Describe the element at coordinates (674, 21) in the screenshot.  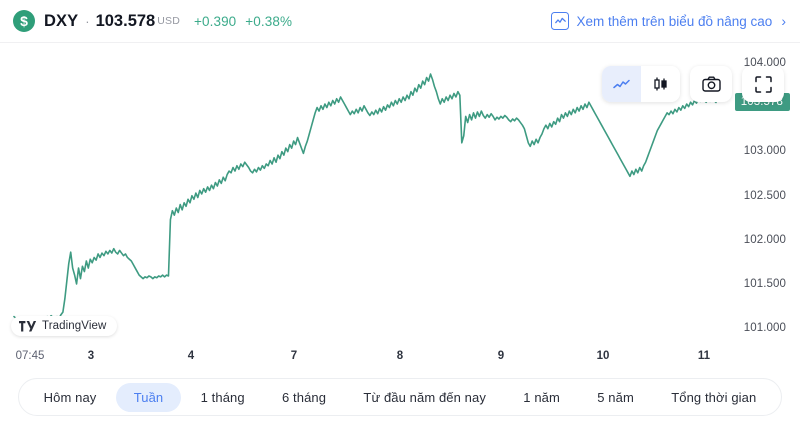
I see `advanced-chart-label: Xem thêm trên biểu đồ nâng cao` at that location.